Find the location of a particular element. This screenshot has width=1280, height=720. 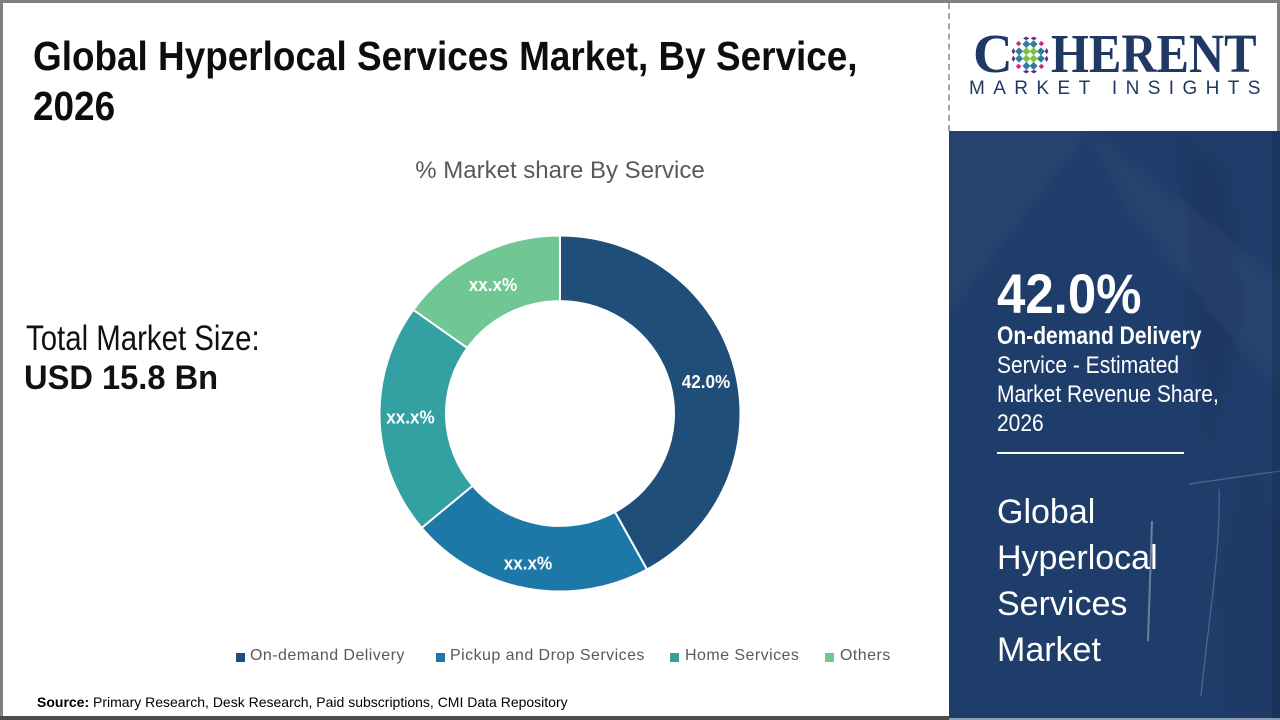

svg-text: 42.0% is located at coordinates (706, 381).